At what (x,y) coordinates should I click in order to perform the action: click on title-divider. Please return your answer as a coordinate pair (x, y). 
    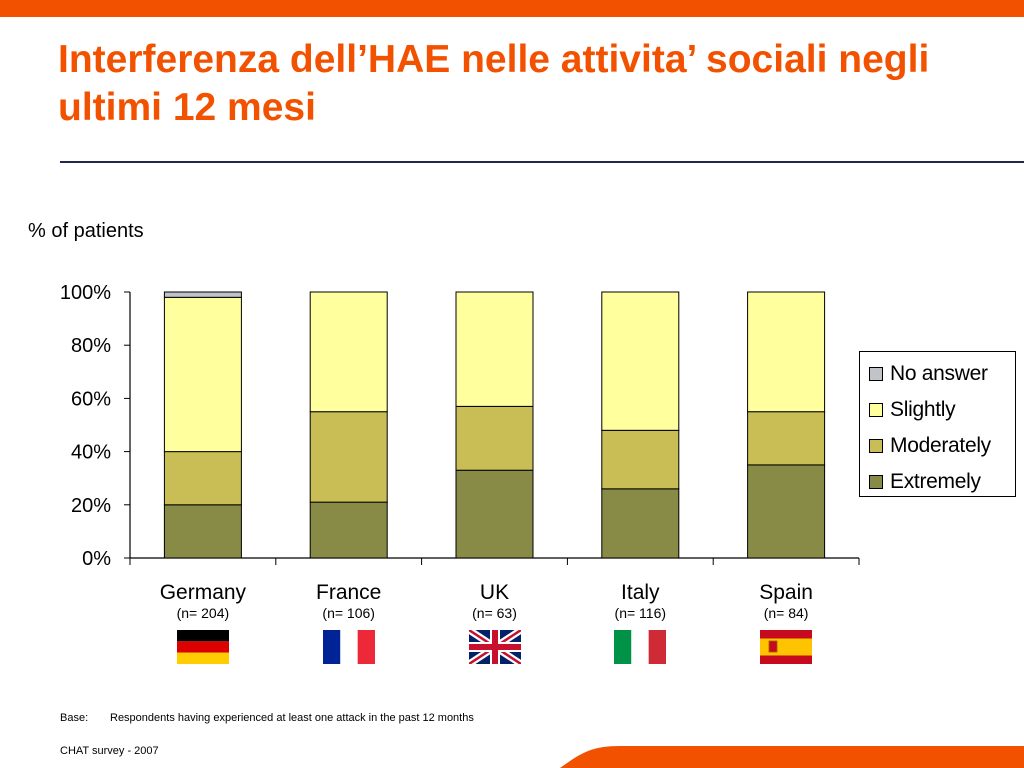
    Looking at the image, I should click on (542, 162).